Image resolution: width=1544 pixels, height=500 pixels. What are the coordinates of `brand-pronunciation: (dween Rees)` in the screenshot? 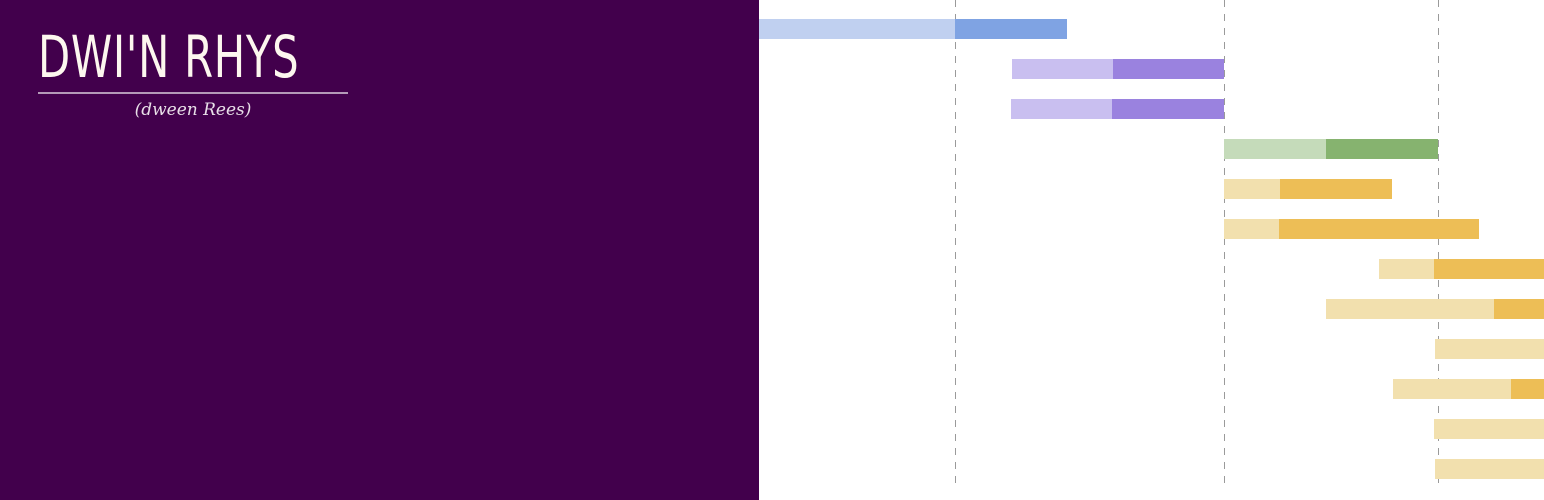 It's located at (193, 110).